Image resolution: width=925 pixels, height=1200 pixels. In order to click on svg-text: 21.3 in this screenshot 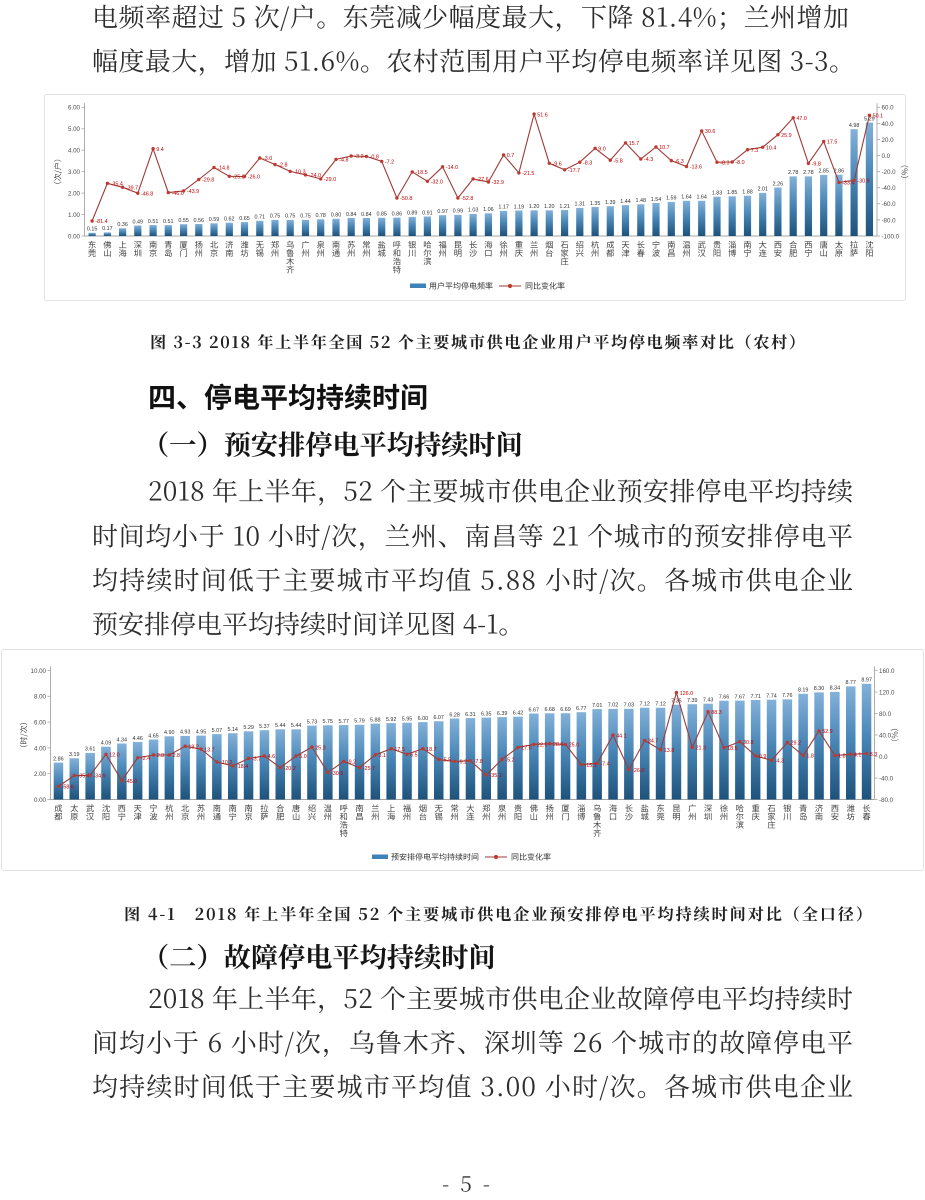, I will do `click(701, 749)`.